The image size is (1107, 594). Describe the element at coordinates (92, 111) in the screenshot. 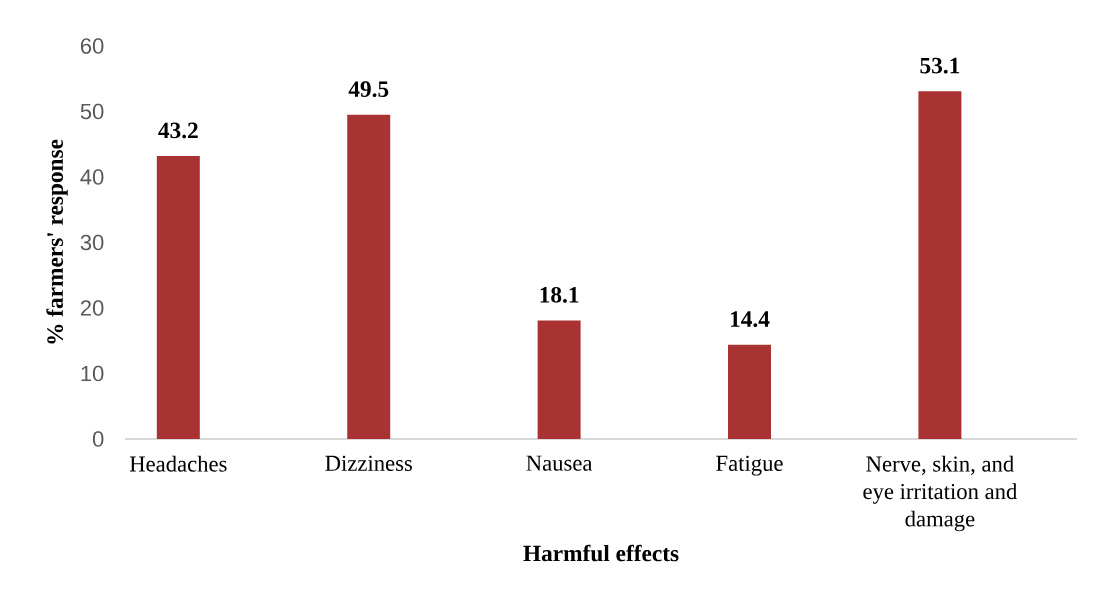

I see `y-tick-label: 50` at that location.